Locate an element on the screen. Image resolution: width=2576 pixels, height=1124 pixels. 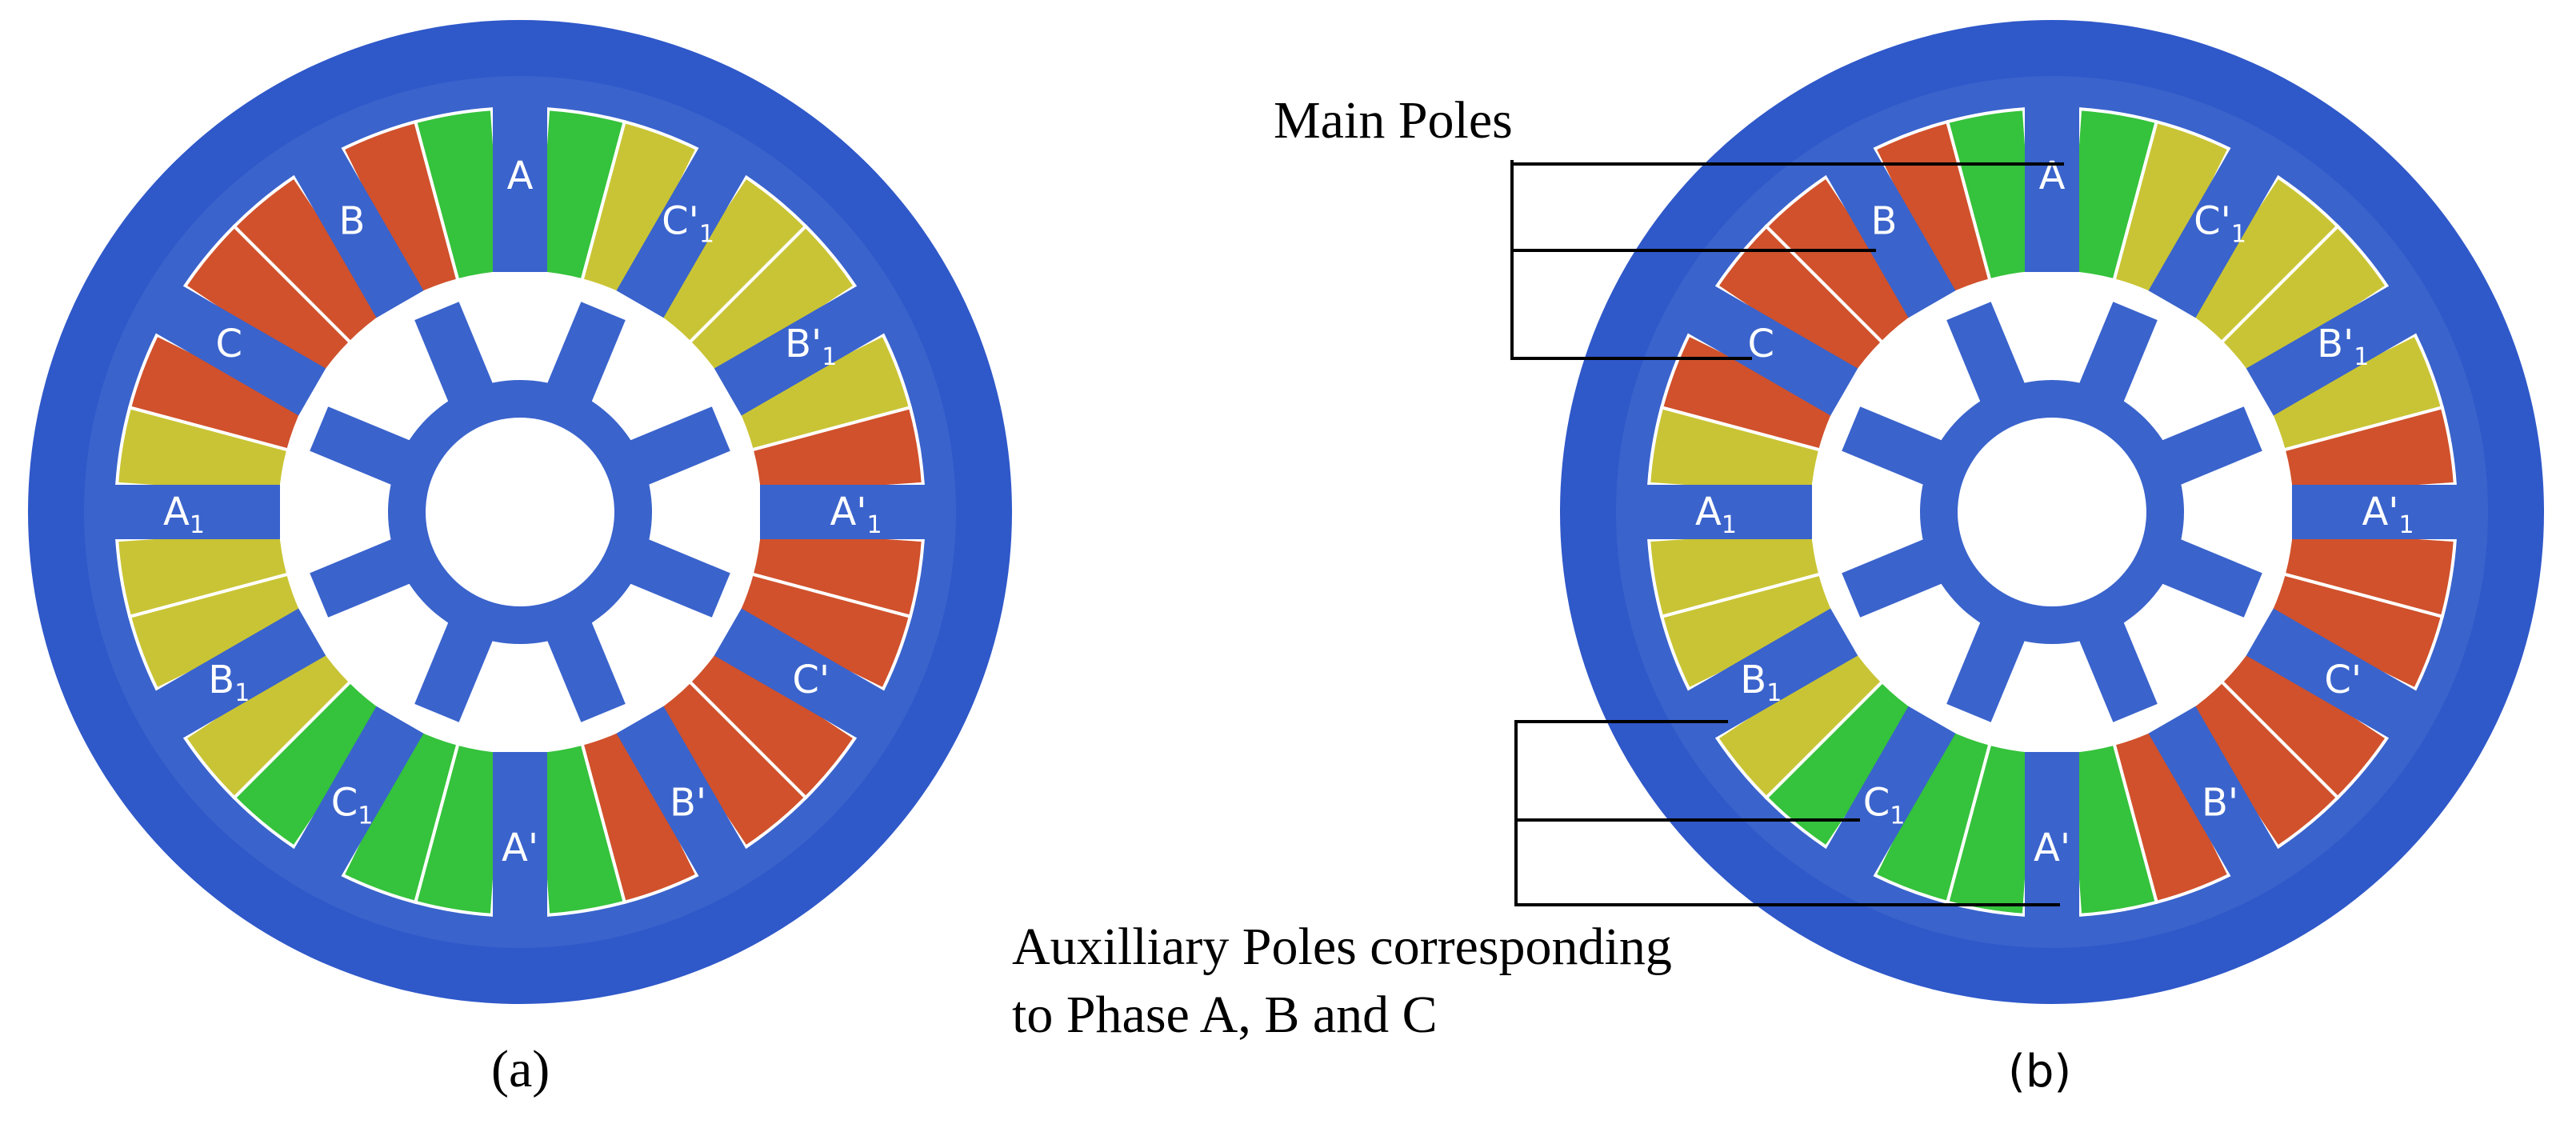
auxiliary-poles-bracket is located at coordinates (1787, 813).